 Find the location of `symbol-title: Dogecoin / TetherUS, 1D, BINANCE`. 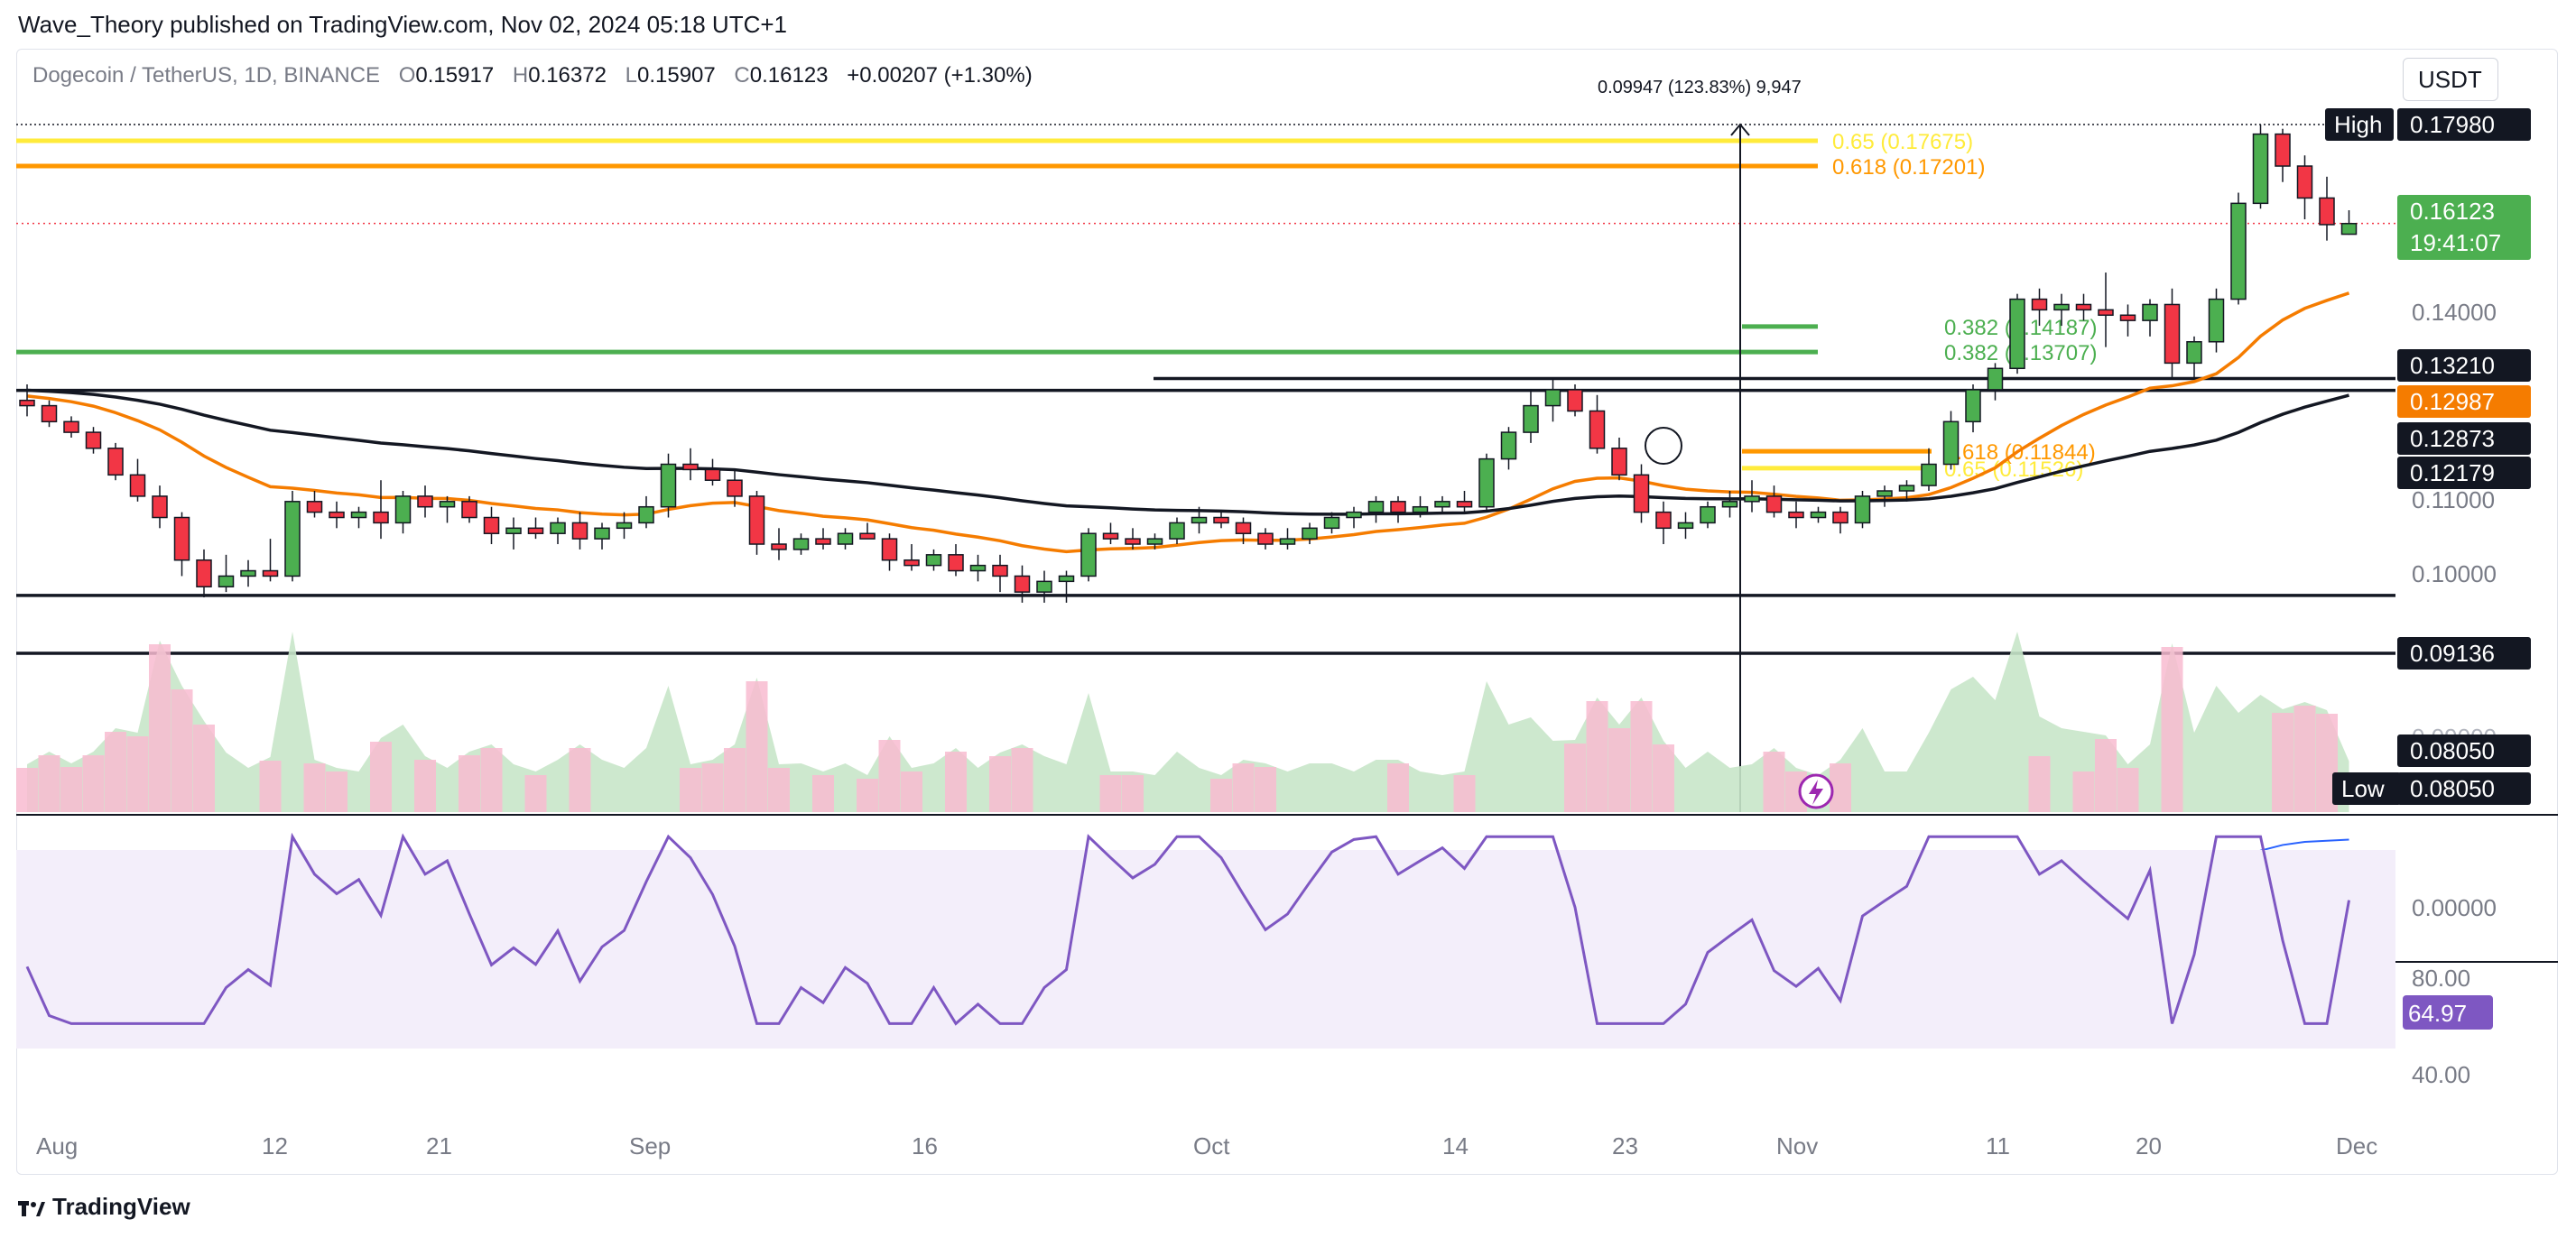

symbol-title: Dogecoin / TetherUS, 1D, BINANCE is located at coordinates (206, 75).